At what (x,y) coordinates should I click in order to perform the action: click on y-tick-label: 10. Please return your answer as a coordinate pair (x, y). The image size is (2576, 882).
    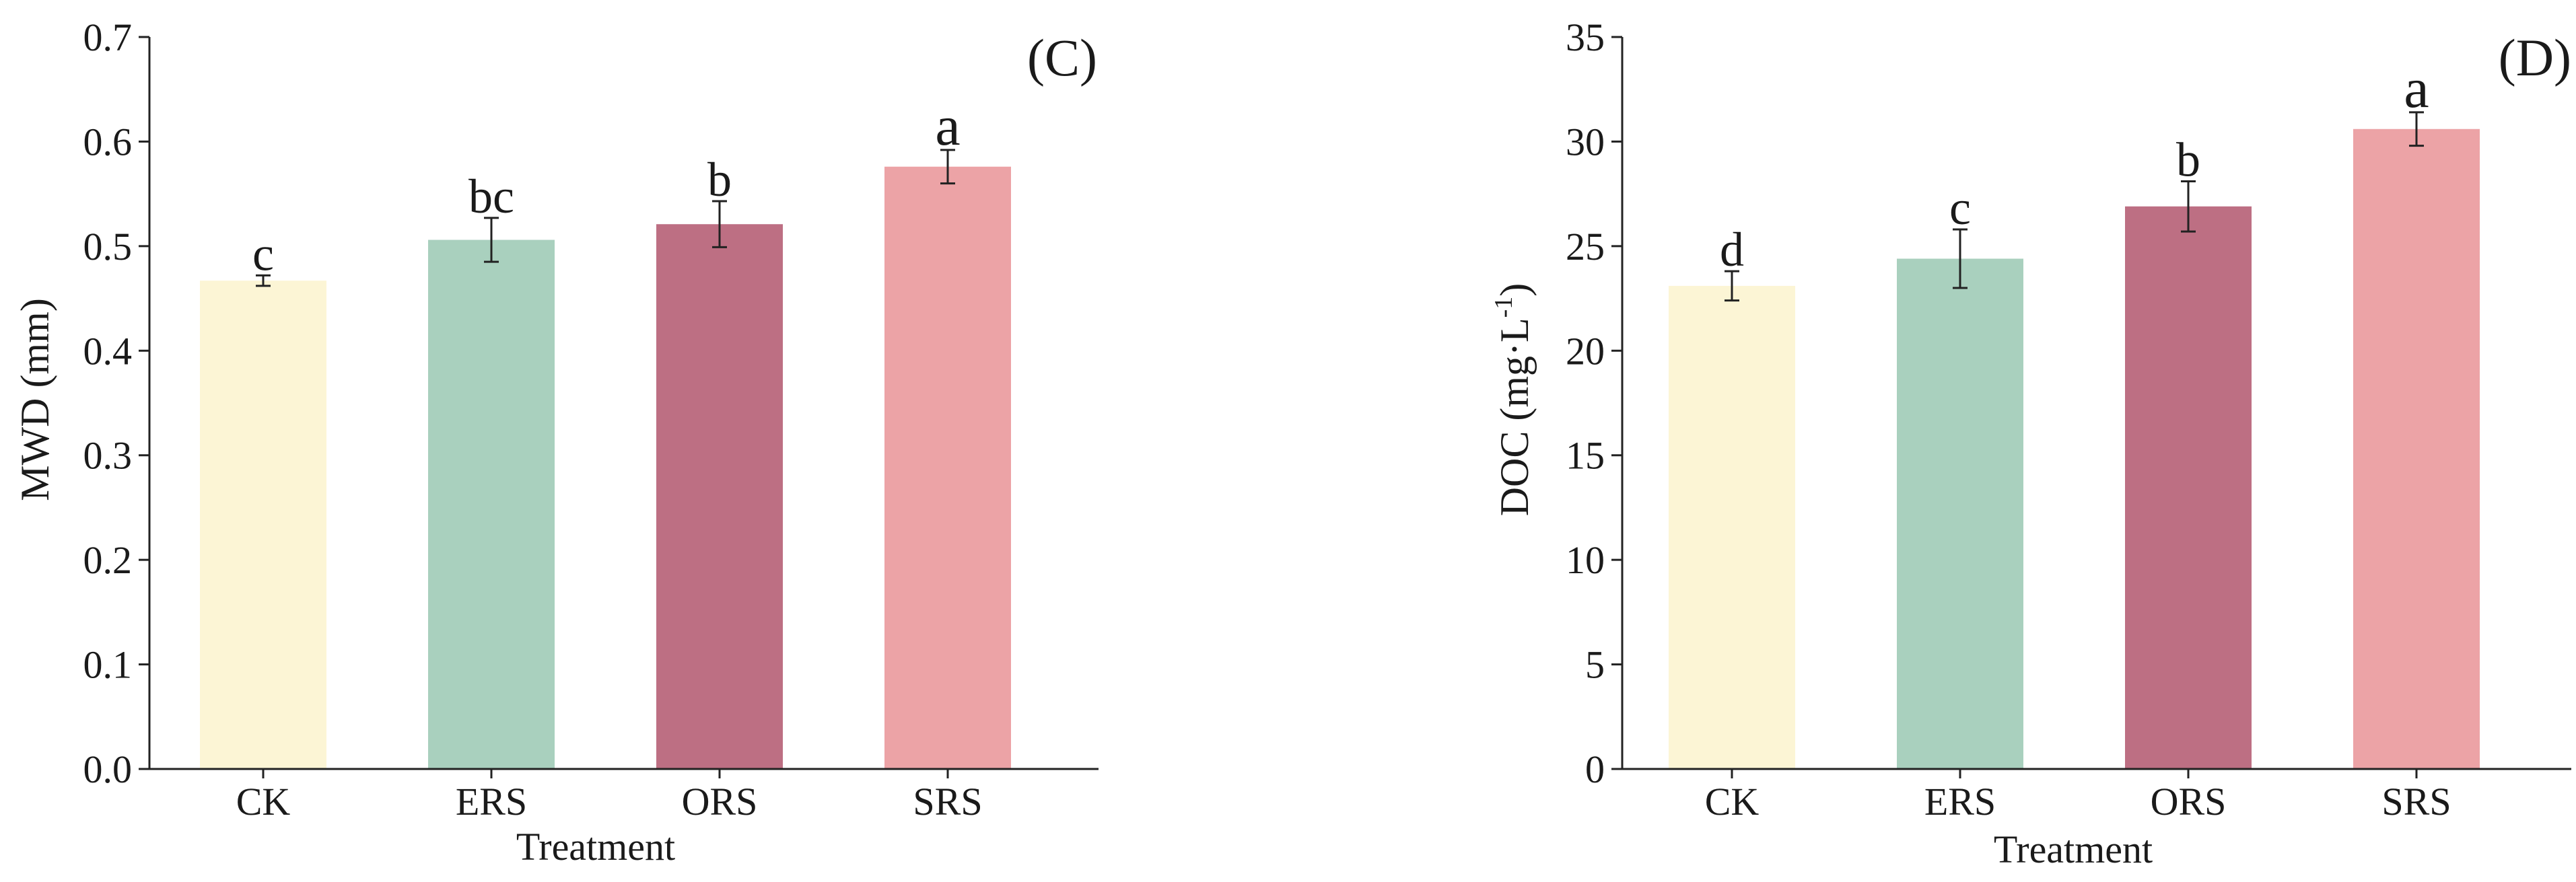
    Looking at the image, I should click on (1585, 560).